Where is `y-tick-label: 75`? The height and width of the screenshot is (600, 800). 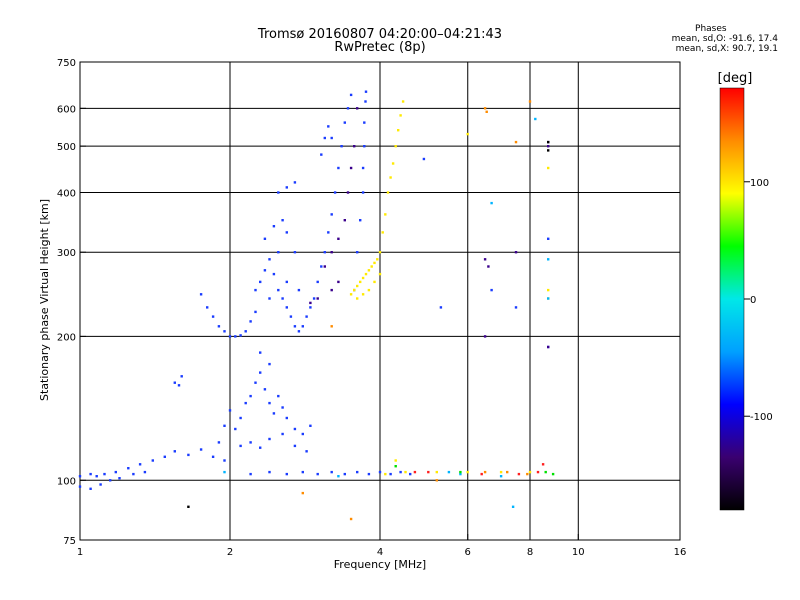
y-tick-label: 75 is located at coordinates (69, 541).